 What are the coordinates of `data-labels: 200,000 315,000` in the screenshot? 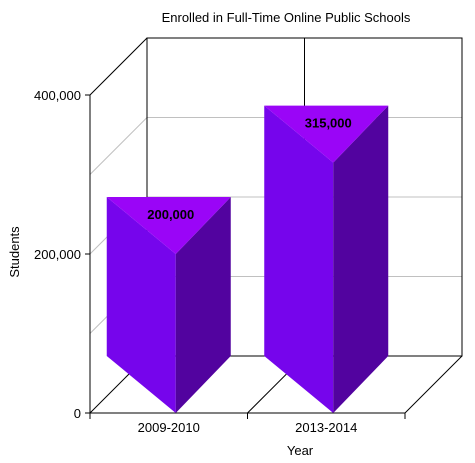 It's located at (249, 169).